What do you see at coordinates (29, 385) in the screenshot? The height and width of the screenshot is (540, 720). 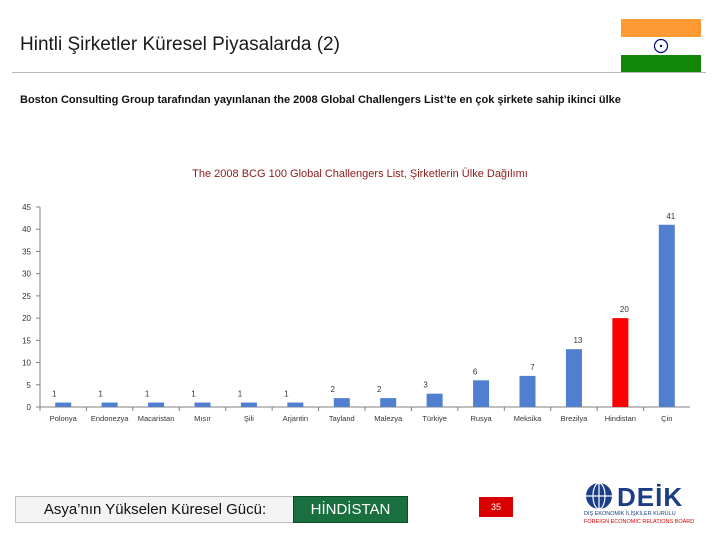 I see `y-tick-label: 5` at bounding box center [29, 385].